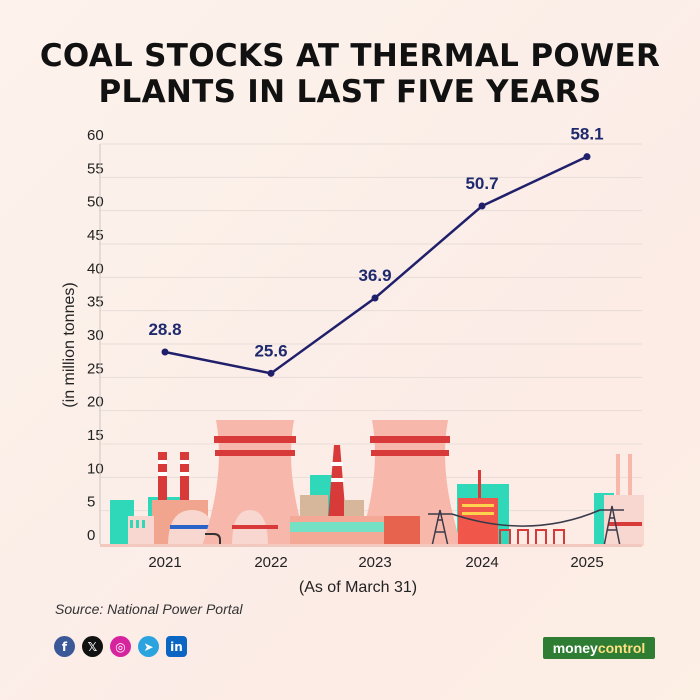  What do you see at coordinates (586, 134) in the screenshot?
I see `data-label: 58.1` at bounding box center [586, 134].